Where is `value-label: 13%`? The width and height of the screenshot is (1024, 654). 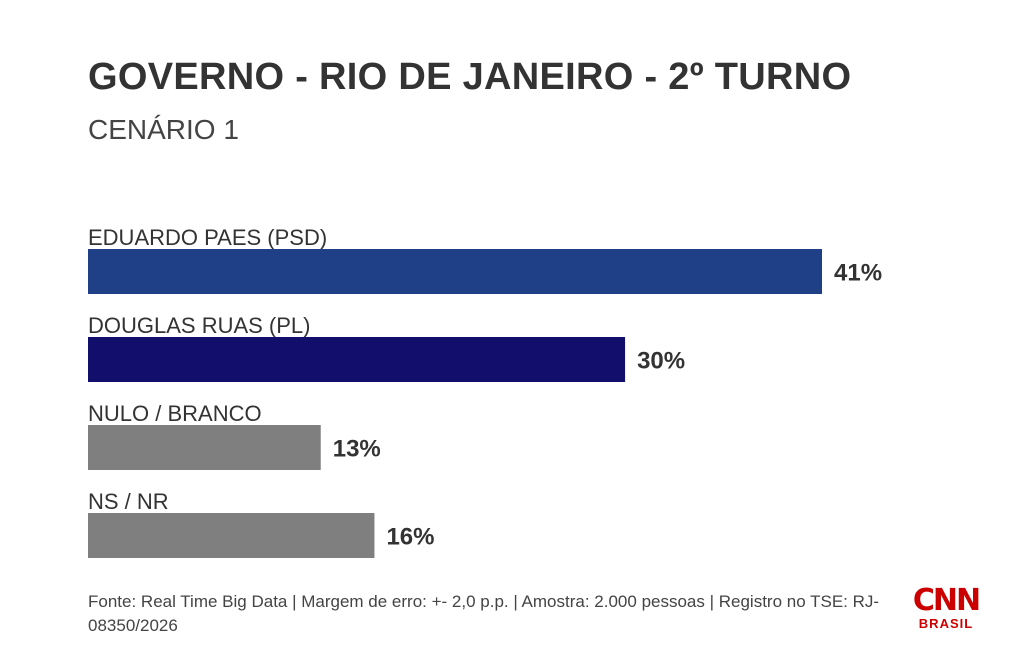 value-label: 13% is located at coordinates (357, 449).